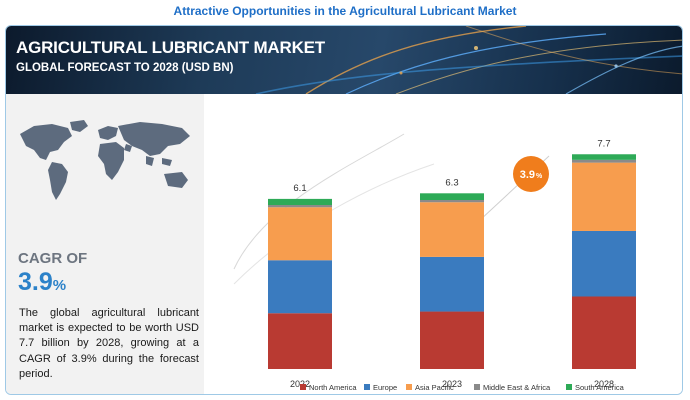 The width and height of the screenshot is (690, 400). I want to click on bar-segment-asia-pacific-2023, so click(452, 229).